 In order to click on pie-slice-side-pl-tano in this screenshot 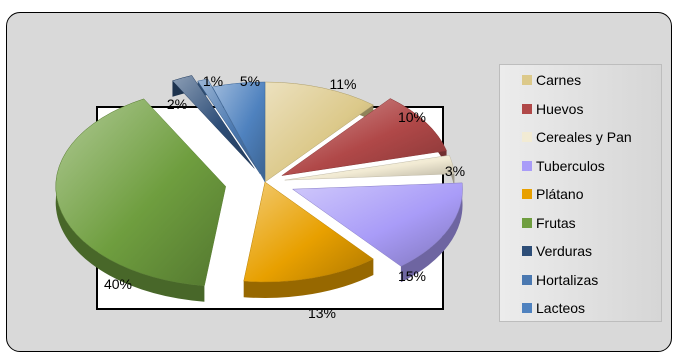, I will do `click(308, 278)`.